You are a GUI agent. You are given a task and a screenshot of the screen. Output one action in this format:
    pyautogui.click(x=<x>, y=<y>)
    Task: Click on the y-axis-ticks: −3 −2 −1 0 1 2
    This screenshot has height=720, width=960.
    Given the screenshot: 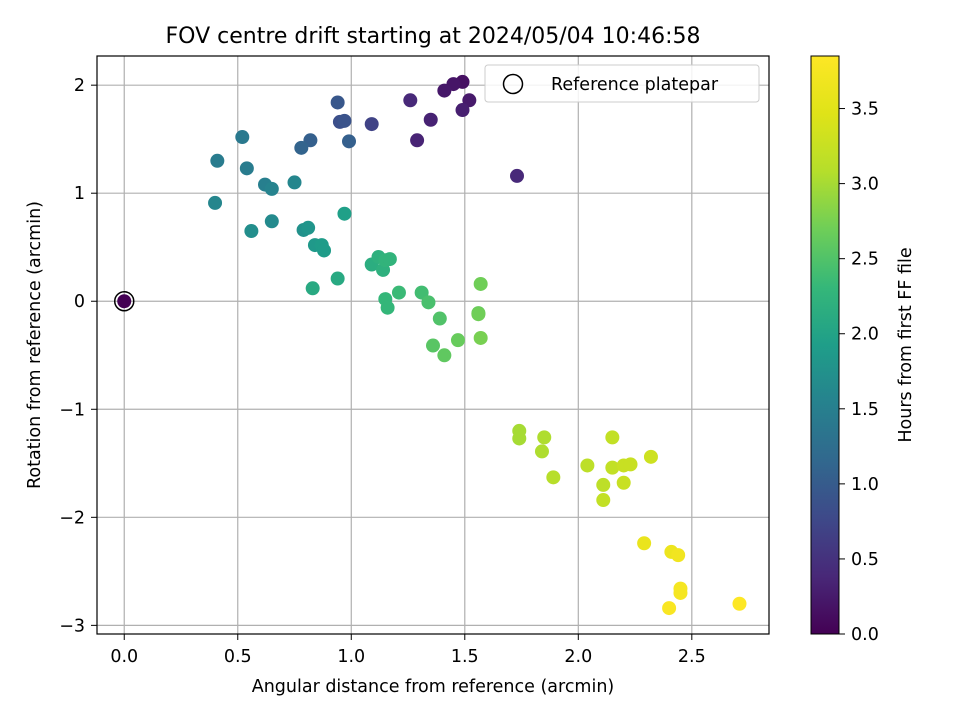 What is the action you would take?
    pyautogui.click(x=78, y=356)
    